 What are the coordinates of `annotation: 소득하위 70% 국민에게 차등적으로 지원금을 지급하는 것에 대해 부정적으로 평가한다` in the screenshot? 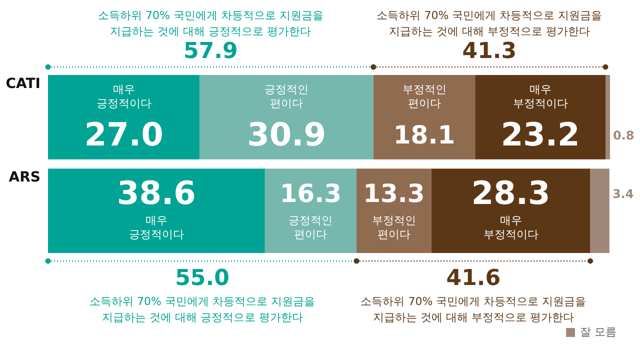 It's located at (489, 23).